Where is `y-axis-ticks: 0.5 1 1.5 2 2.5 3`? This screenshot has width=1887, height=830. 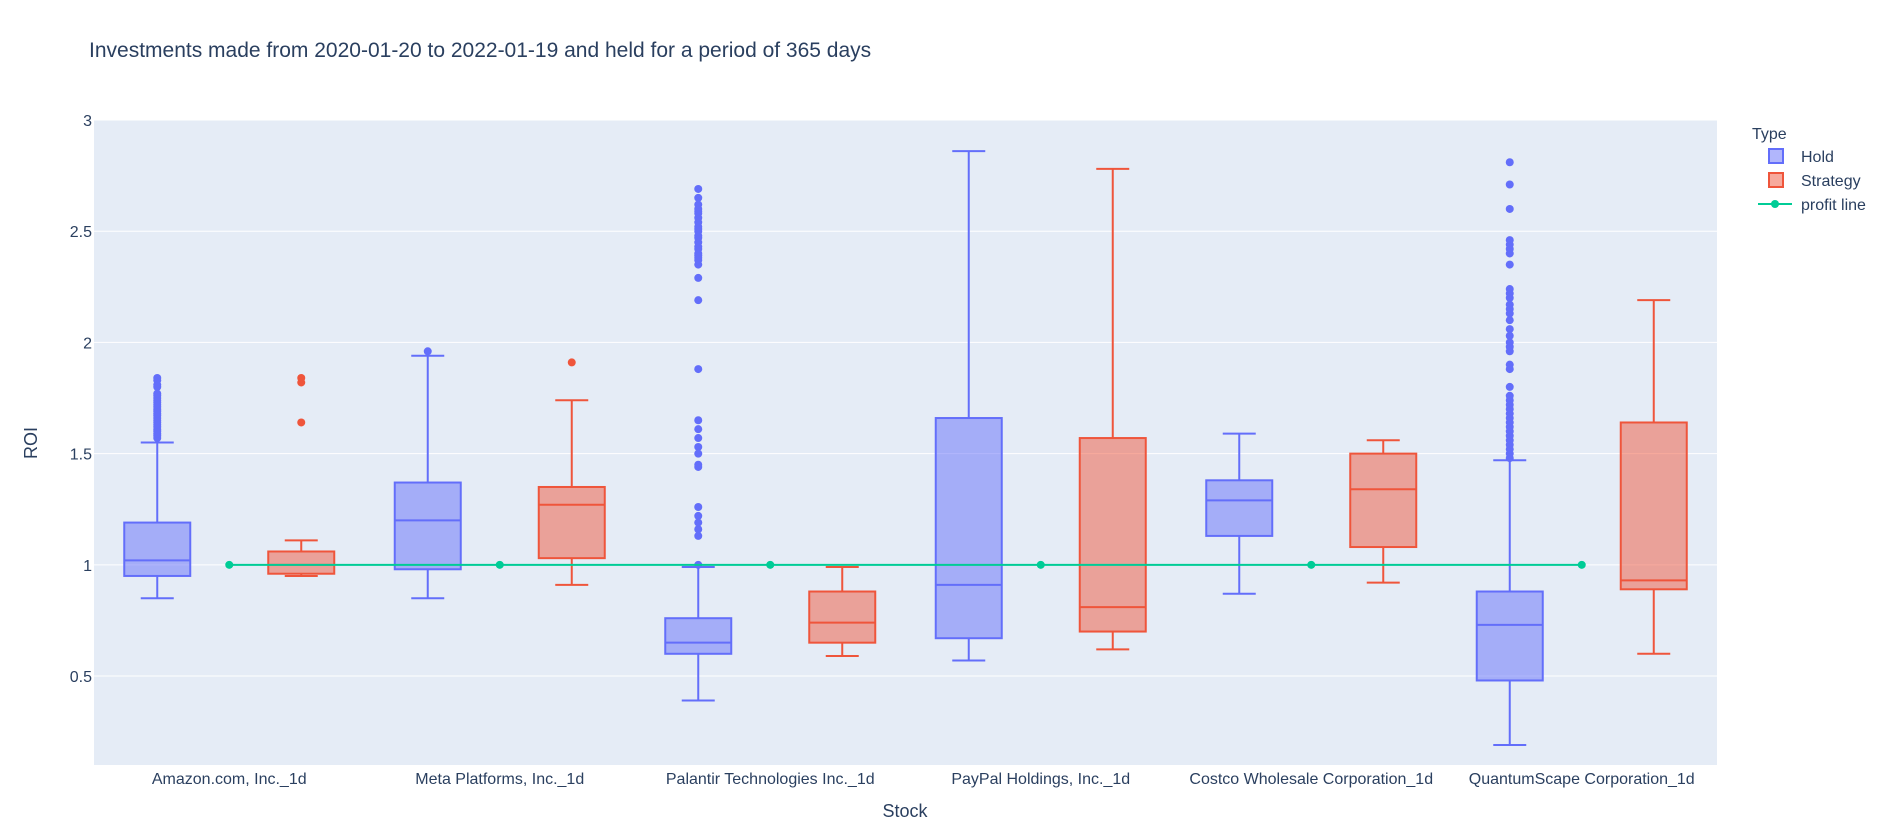
y-axis-ticks: 0.5 1 1.5 2 2.5 3 is located at coordinates (81, 399).